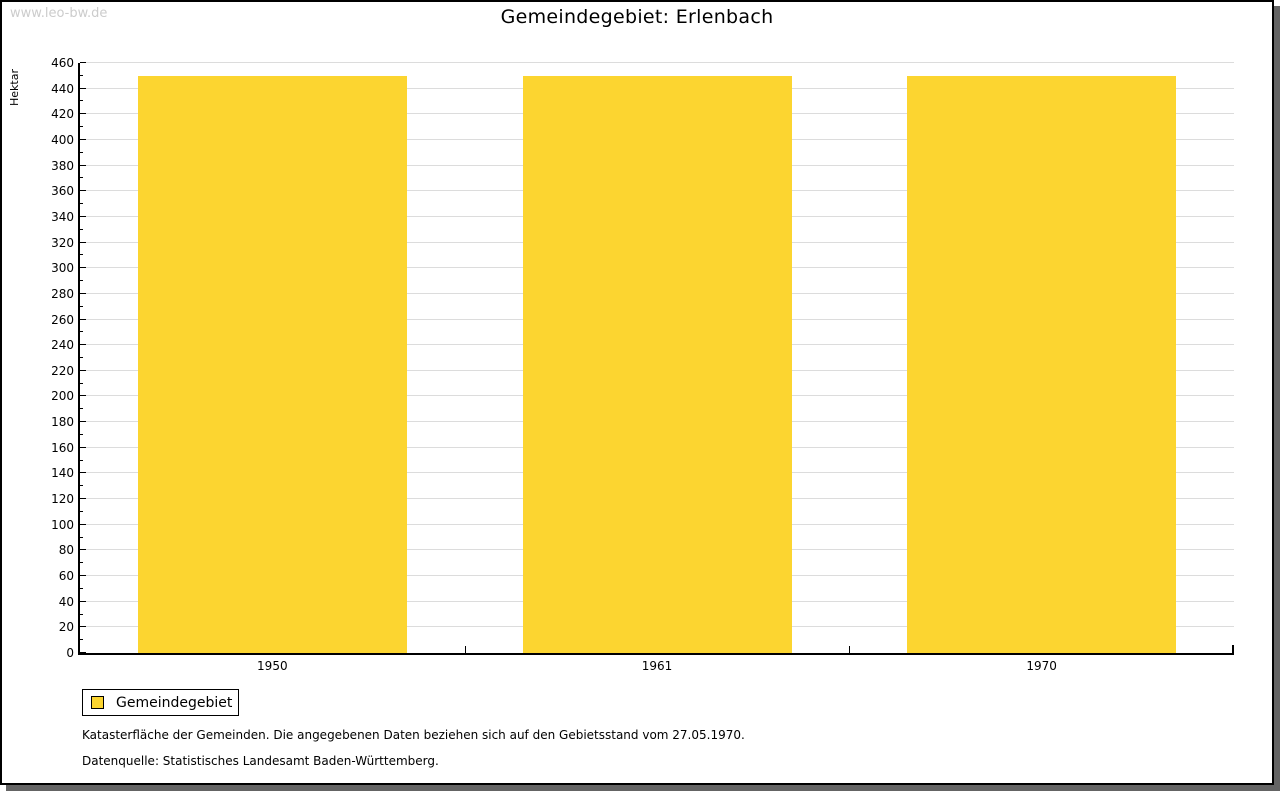 The height and width of the screenshot is (791, 1280). Describe the element at coordinates (62, 447) in the screenshot. I see `y-tick-label: 160` at that location.